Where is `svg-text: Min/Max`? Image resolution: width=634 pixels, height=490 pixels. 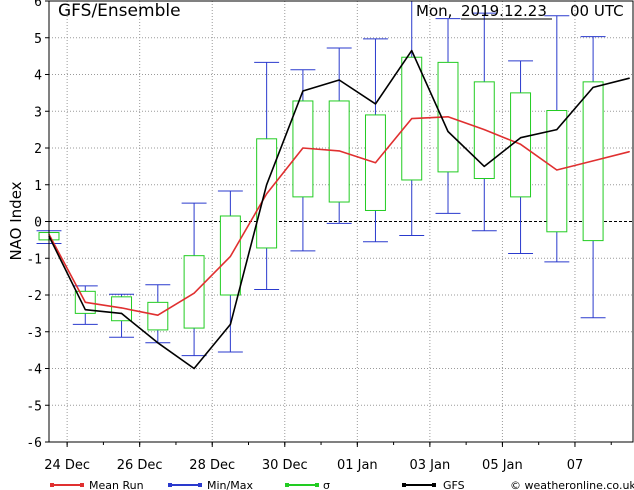
svg-text: Min/Max is located at coordinates (230, 484).